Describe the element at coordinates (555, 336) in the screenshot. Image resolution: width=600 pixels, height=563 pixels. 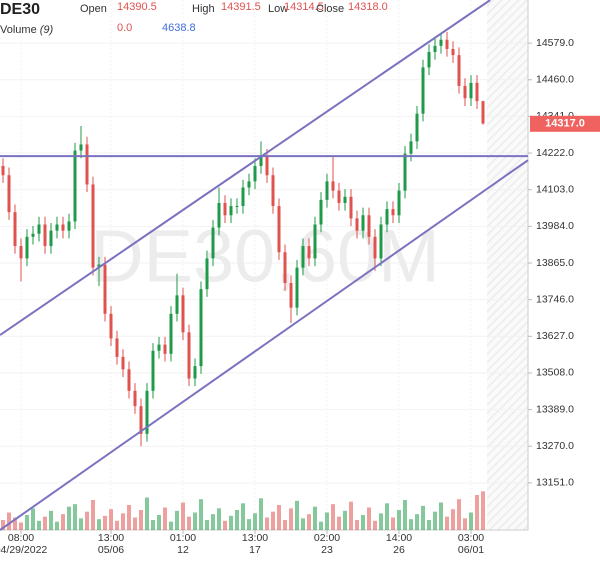
I see `y-tick-label: 13627.0` at that location.